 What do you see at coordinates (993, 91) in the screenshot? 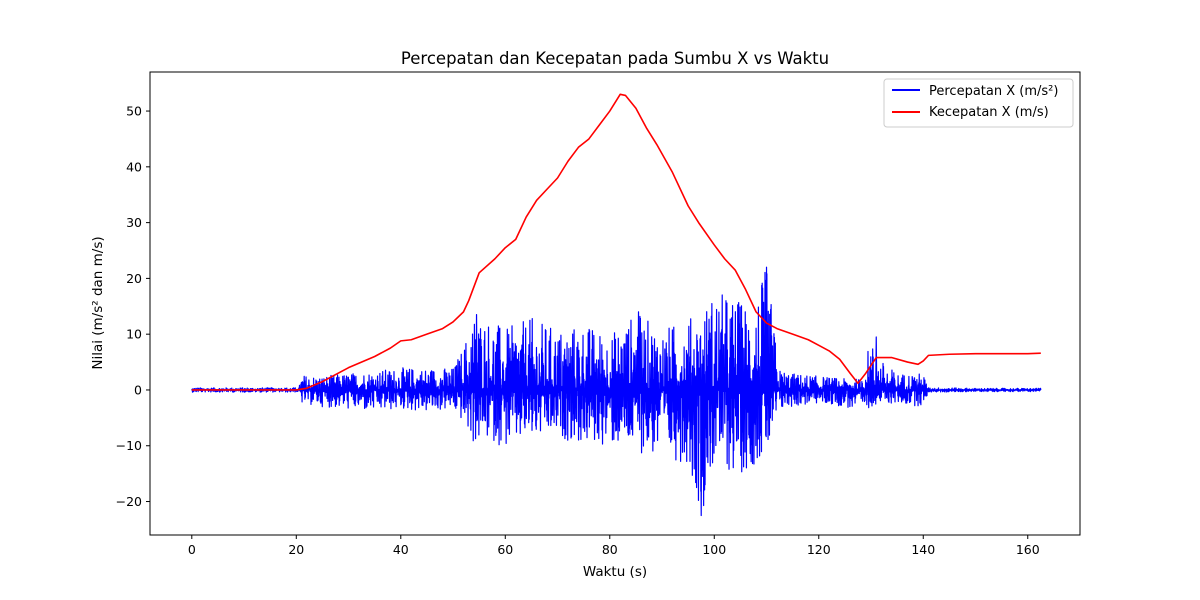
I see `legend-label-percepatan: Percepatan X (m/s²)` at bounding box center [993, 91].